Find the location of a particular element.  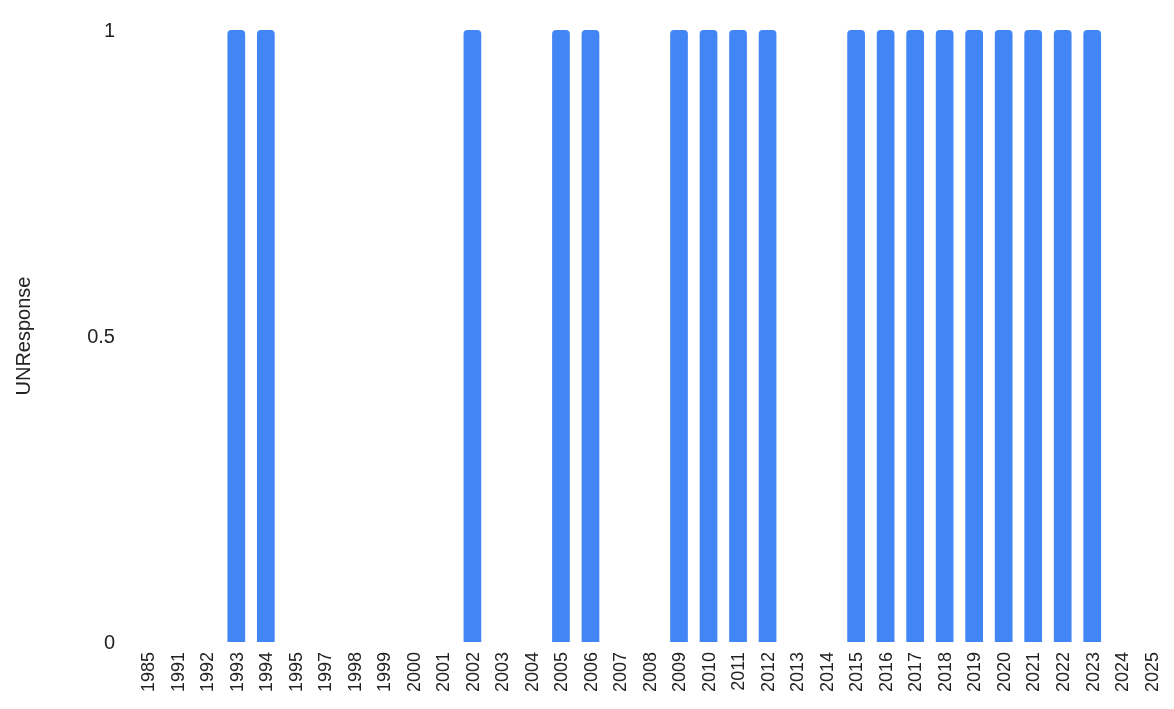

x-tick-label: 2023 is located at coordinates (1092, 672).